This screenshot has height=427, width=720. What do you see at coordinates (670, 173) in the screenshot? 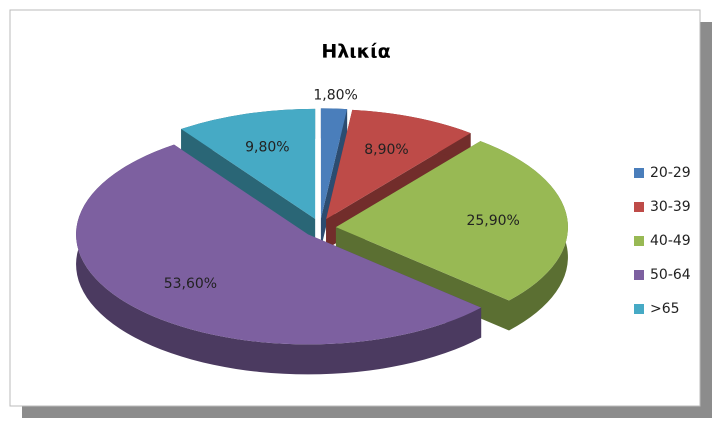
I see `legend-label: 20-29` at bounding box center [670, 173].